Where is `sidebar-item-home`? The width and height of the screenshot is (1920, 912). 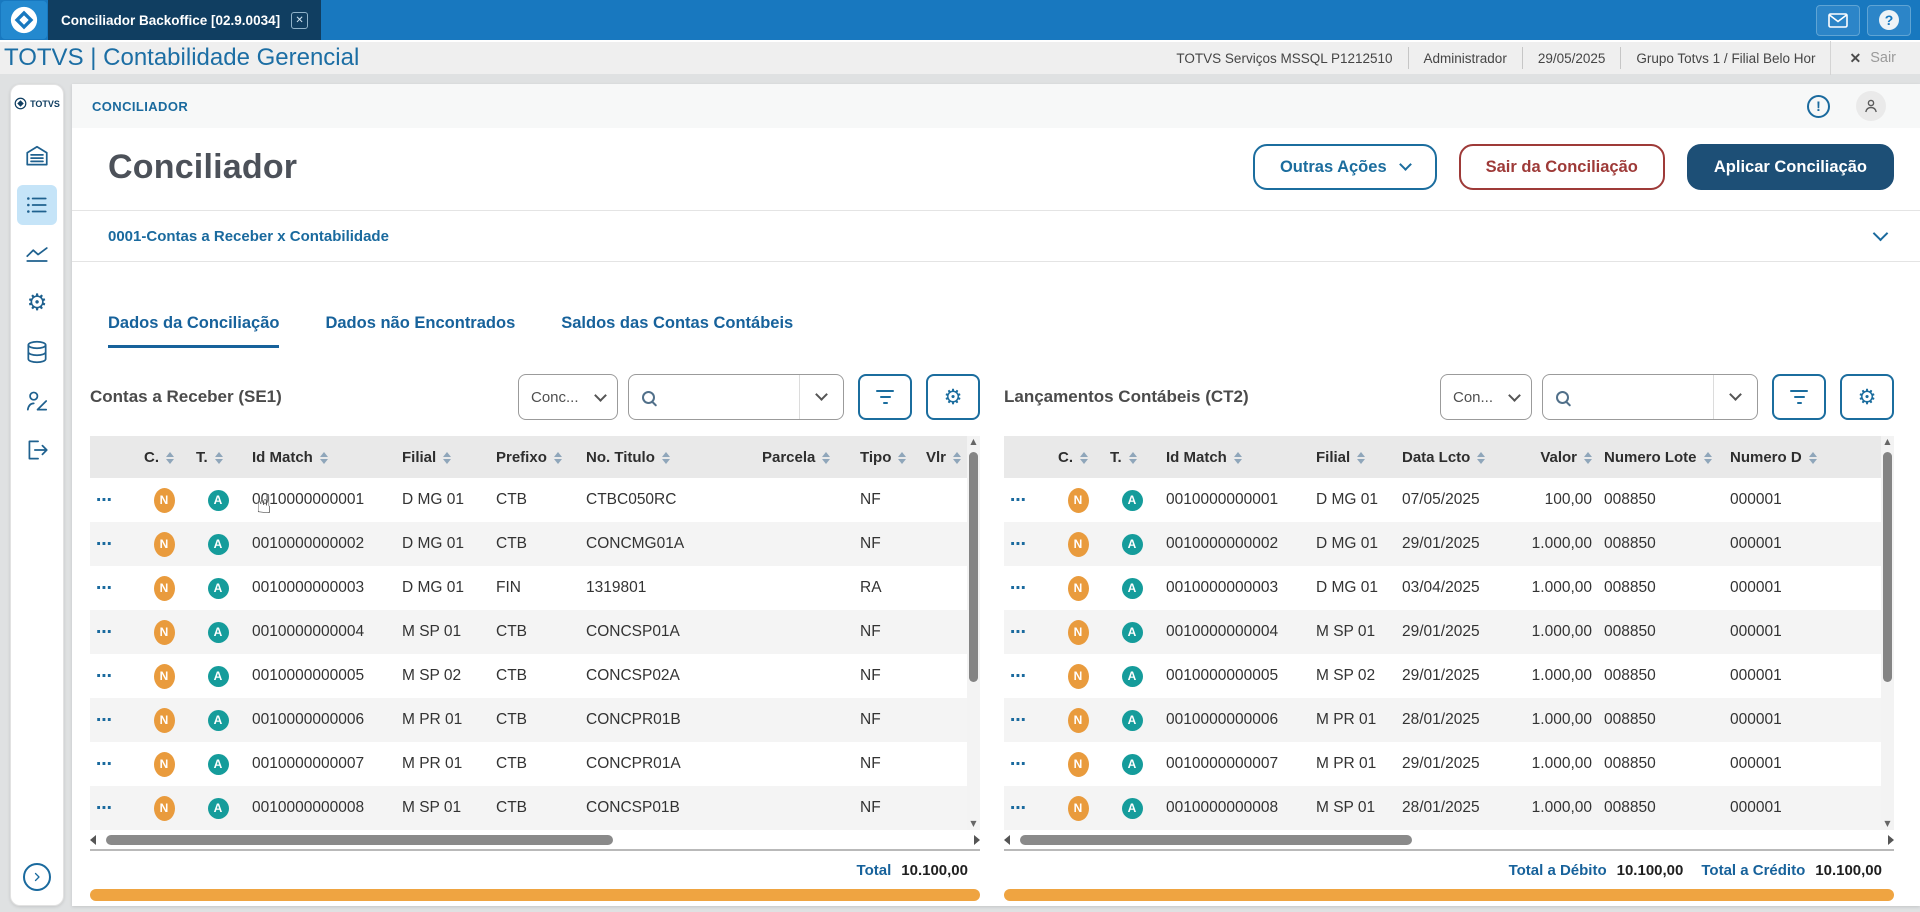 sidebar-item-home is located at coordinates (37, 156).